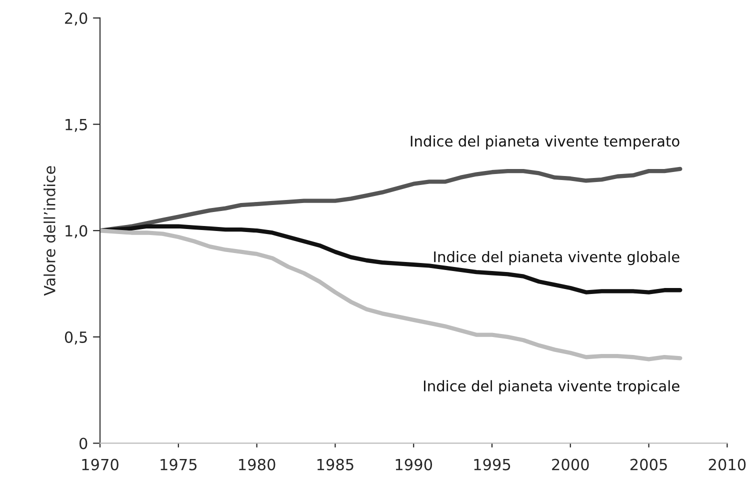 This screenshot has height=486, width=752. I want to click on y-tick-label: 2,0, so click(76, 19).